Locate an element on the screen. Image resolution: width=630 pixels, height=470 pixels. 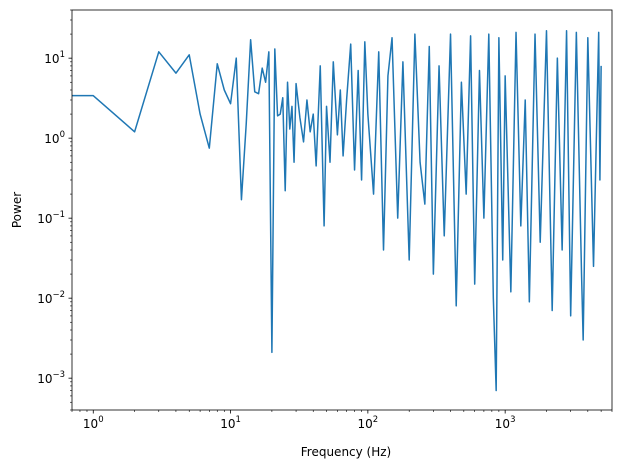
y-tick-label: 10⁻¹ is located at coordinates (51, 218).